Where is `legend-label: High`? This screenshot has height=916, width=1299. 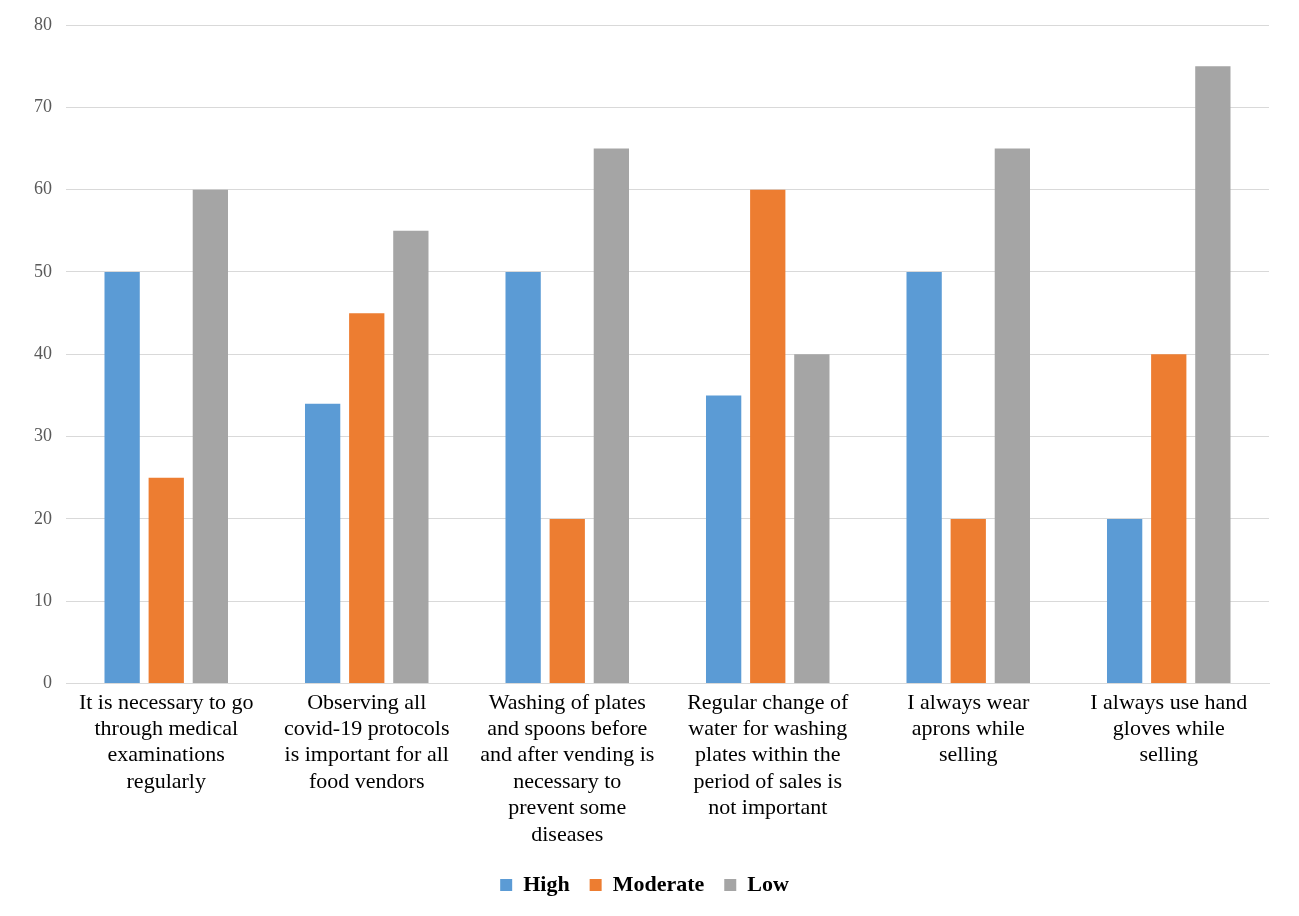
legend-label: High is located at coordinates (546, 883).